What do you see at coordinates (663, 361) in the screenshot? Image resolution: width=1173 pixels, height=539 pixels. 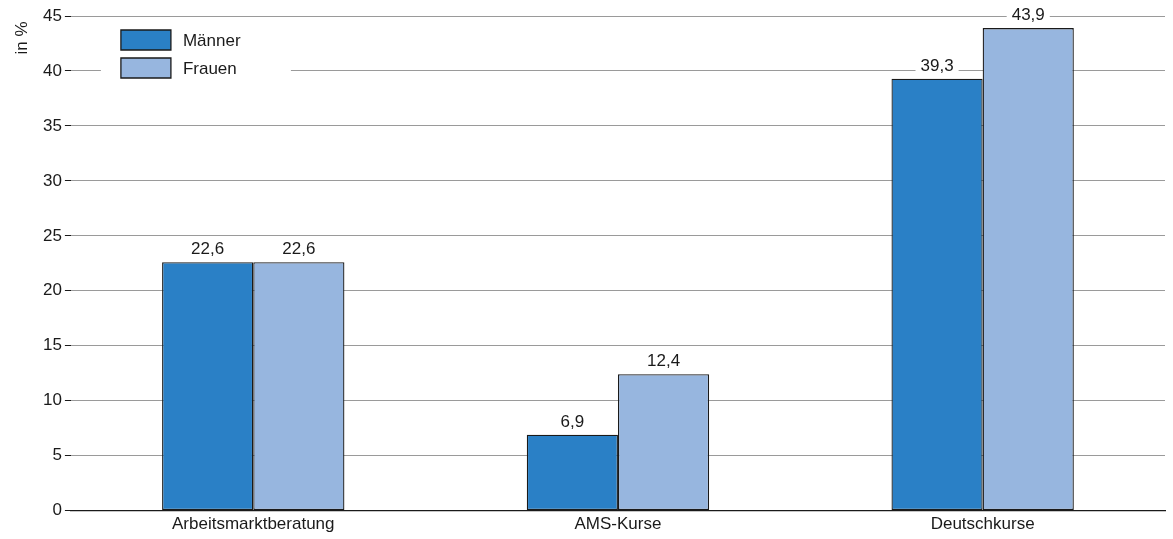 I see `data-label: 12,4` at bounding box center [663, 361].